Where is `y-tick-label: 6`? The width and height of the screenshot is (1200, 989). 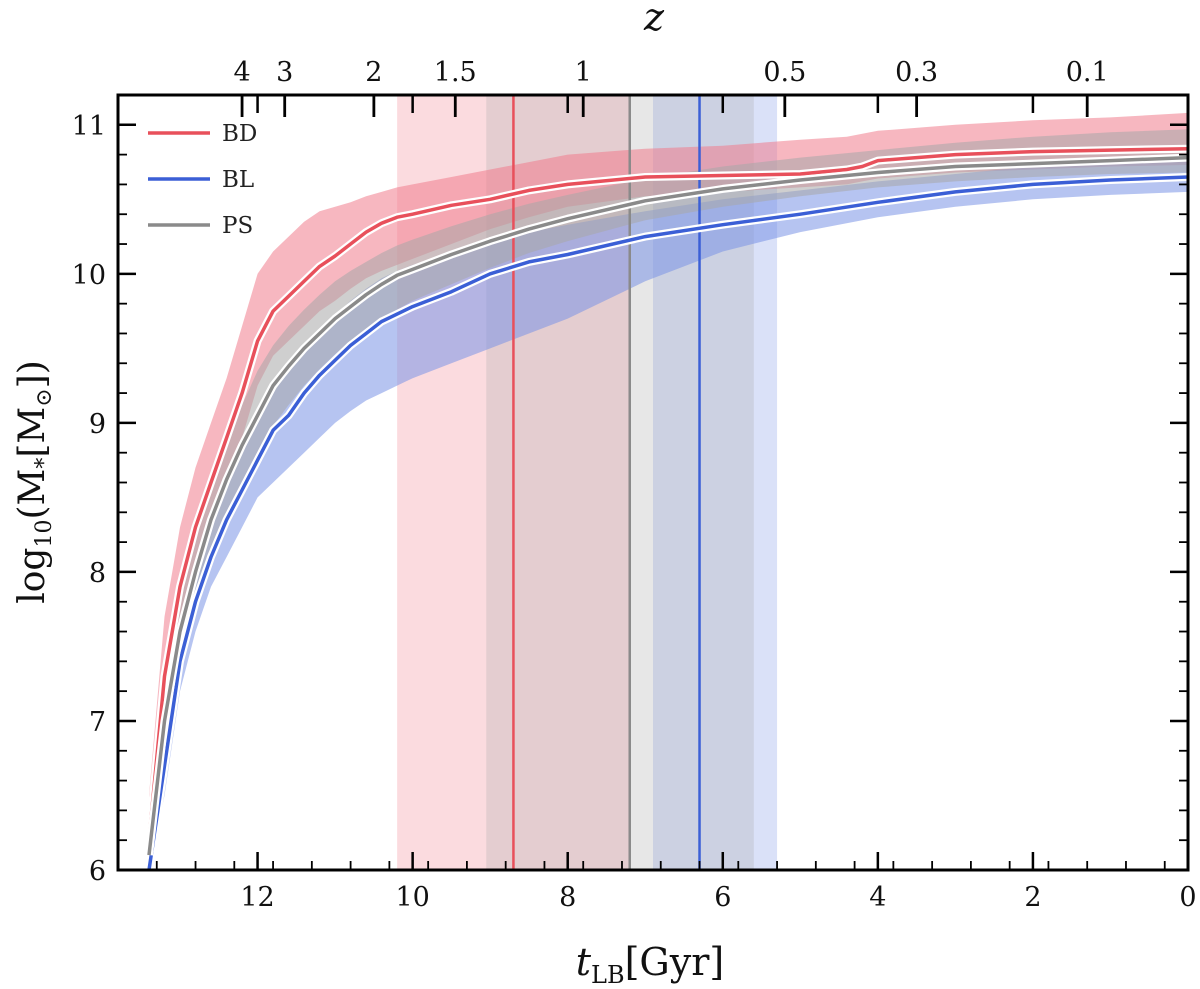 y-tick-label: 6 is located at coordinates (97, 871).